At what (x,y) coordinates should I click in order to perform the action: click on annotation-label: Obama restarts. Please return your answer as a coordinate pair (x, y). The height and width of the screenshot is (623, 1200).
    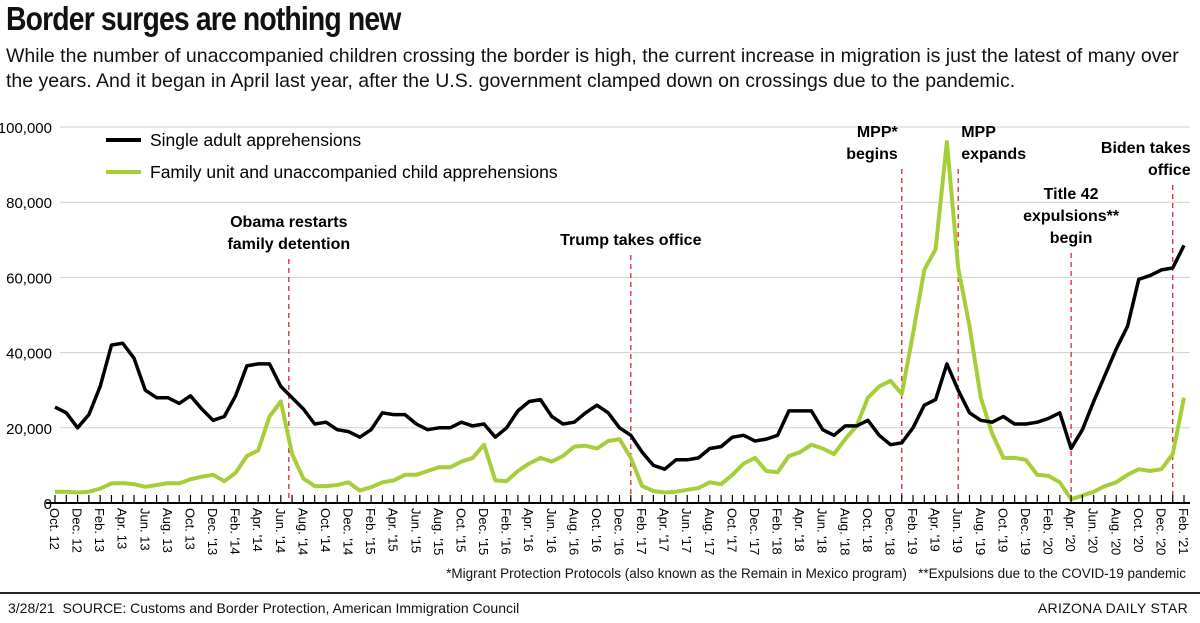
    Looking at the image, I should click on (288, 222).